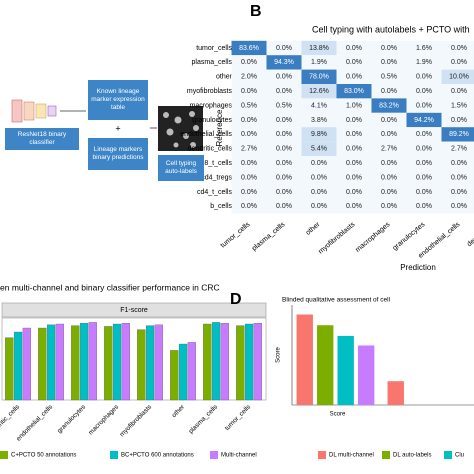  I want to click on row-label: myofibroblasts, so click(210, 91).